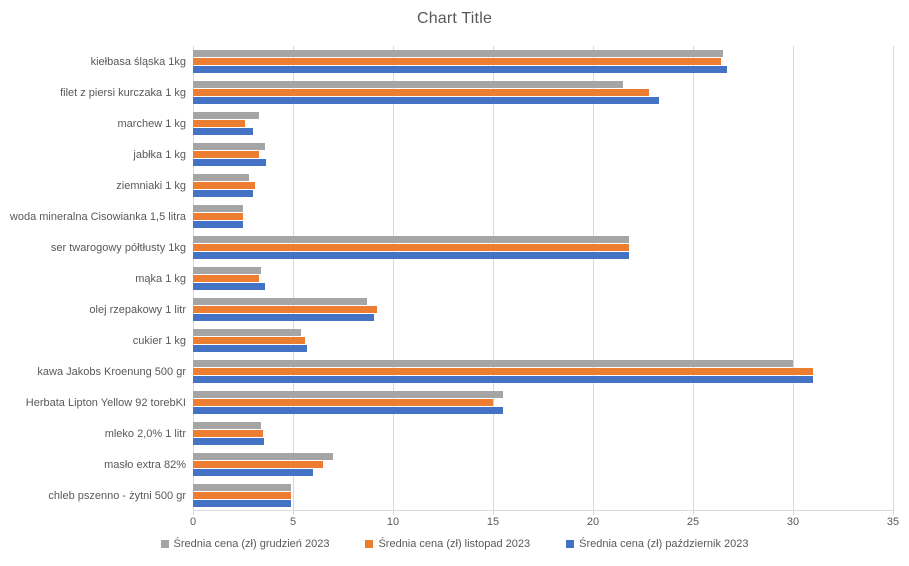 The image size is (909, 566). I want to click on x-tick-label-35: 35, so click(893, 522).